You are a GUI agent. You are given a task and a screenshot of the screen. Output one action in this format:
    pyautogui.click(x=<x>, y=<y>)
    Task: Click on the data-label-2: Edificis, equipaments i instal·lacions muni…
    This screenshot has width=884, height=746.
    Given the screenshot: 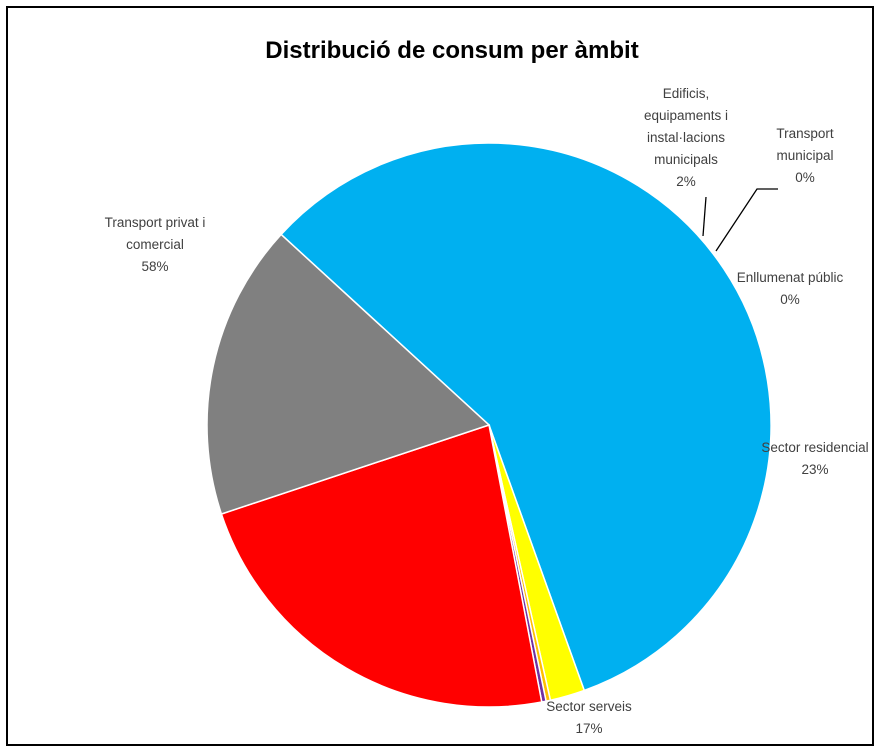 What is the action you would take?
    pyautogui.click(x=686, y=137)
    